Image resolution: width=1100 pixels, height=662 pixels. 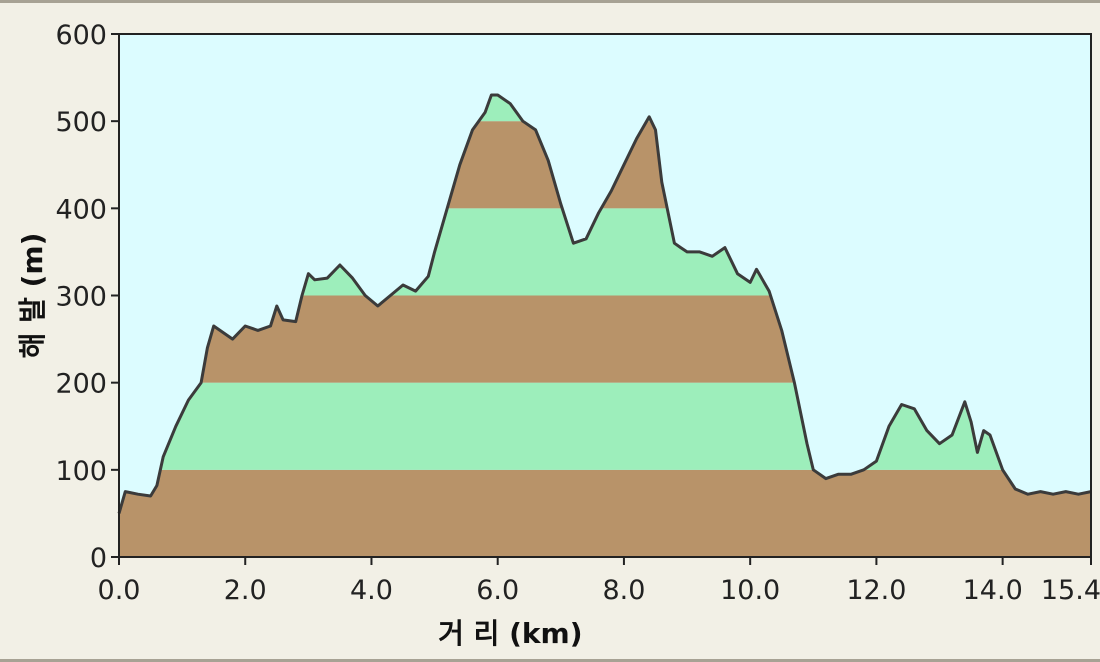 I want to click on x-tick-label: 15.4, so click(x=1070, y=590).